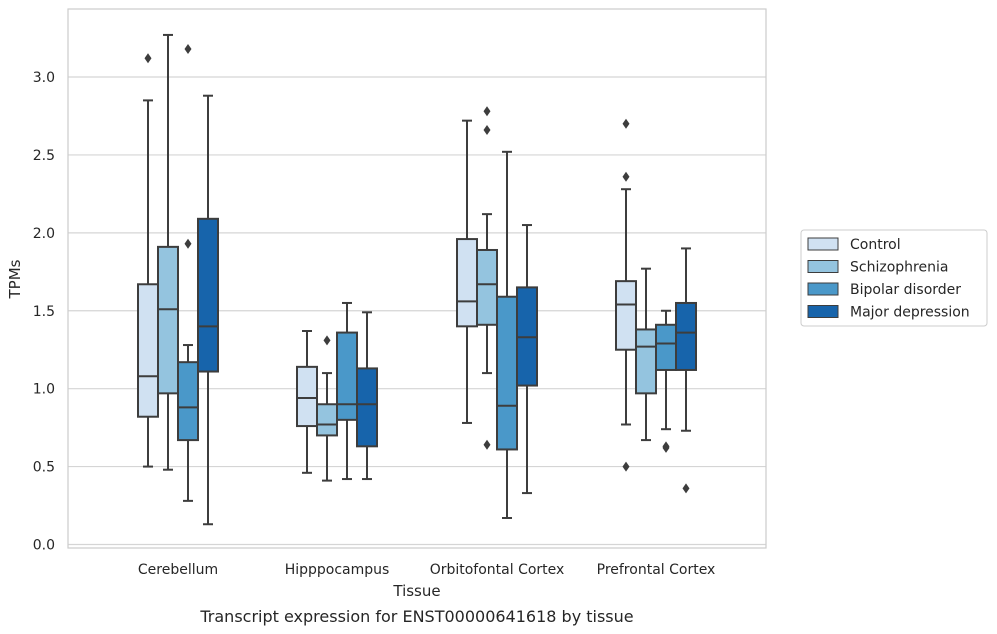 Image resolution: width=997 pixels, height=634 pixels. What do you see at coordinates (15, 279) in the screenshot?
I see `y-axis-label: TPMs` at bounding box center [15, 279].